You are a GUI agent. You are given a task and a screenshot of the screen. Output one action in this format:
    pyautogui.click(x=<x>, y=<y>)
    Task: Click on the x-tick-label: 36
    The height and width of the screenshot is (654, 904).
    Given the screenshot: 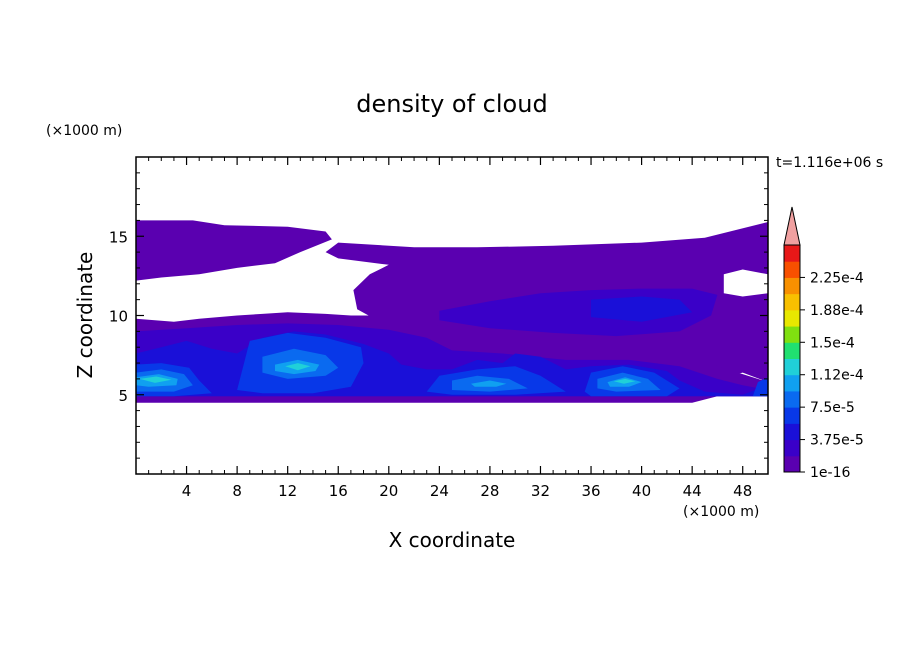 What is the action you would take?
    pyautogui.click(x=590, y=491)
    